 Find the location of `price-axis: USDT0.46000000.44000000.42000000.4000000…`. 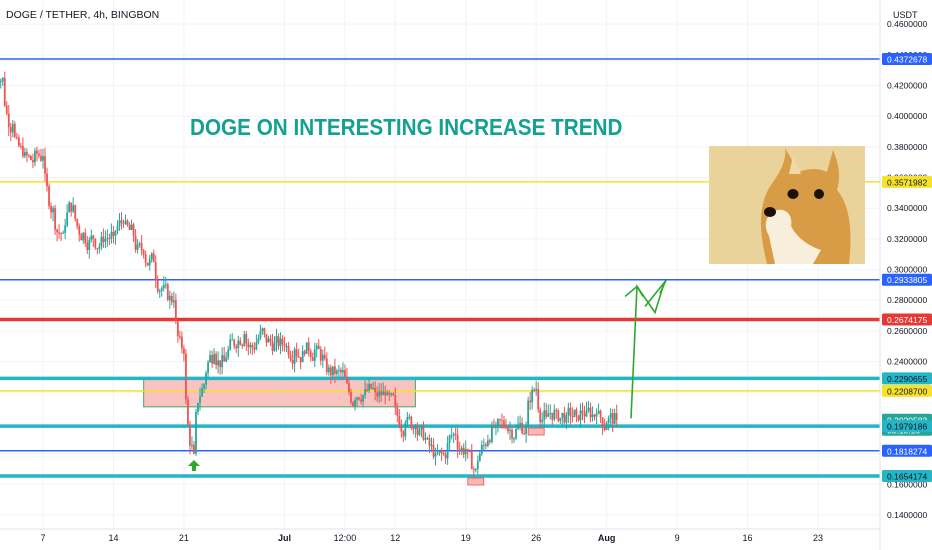

price-axis: USDT0.46000000.44000000.42000000.4000000… is located at coordinates (905, 275).